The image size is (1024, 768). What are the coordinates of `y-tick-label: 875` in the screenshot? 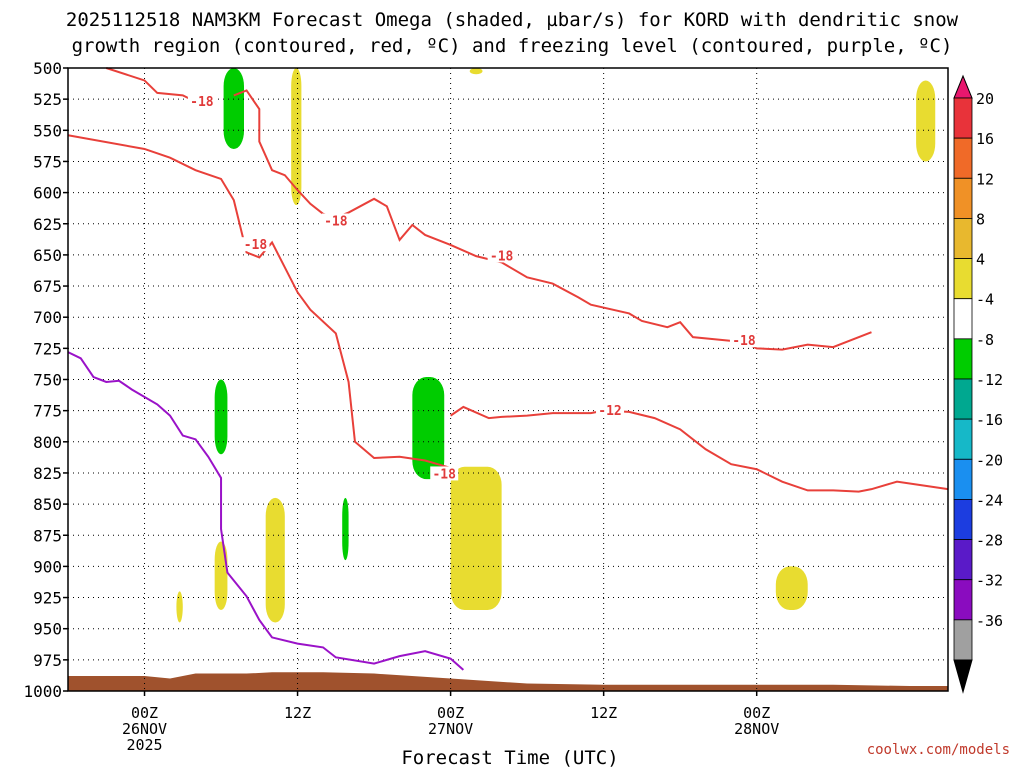 It's located at (47, 535).